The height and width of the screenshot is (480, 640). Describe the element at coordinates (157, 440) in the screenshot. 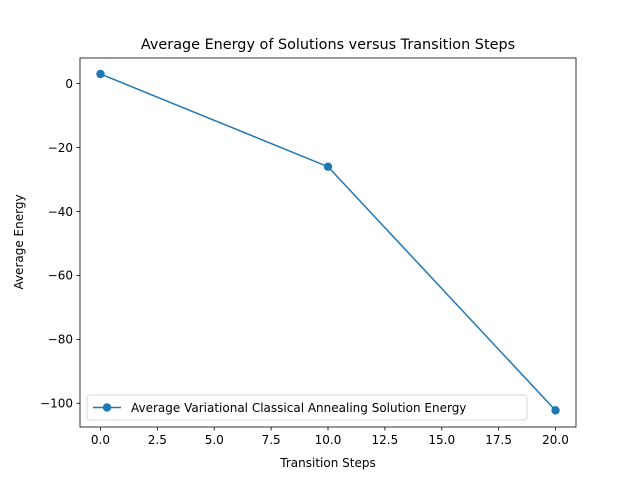

I see `x-tick-label: 2.5` at that location.